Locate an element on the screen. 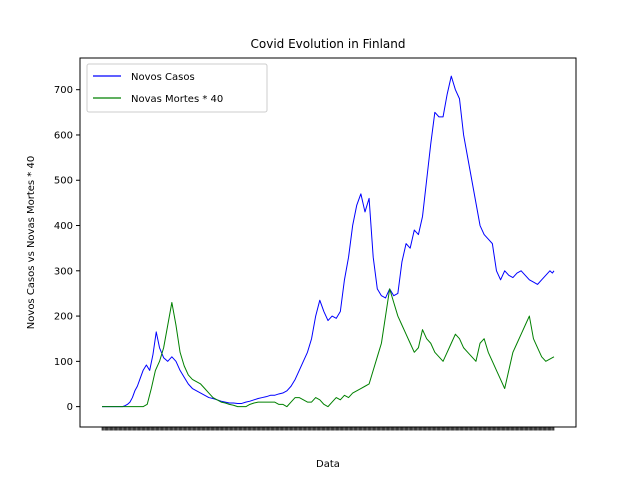 The width and height of the screenshot is (640, 480). y-tick-label: 100 is located at coordinates (63, 362).